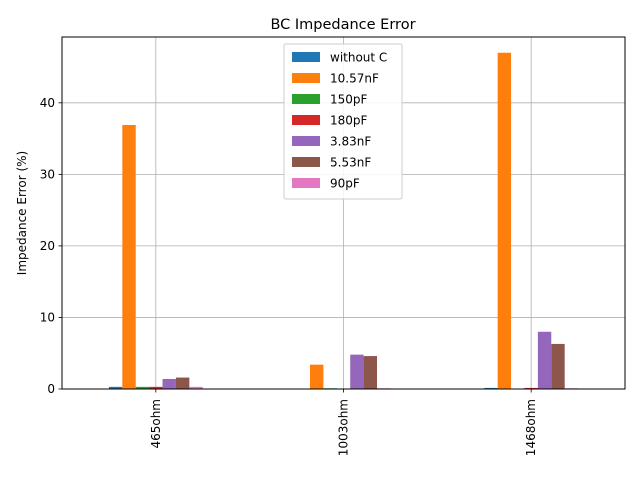  What do you see at coordinates (156, 424) in the screenshot?
I see `x-tick-label: 465ohm` at bounding box center [156, 424].